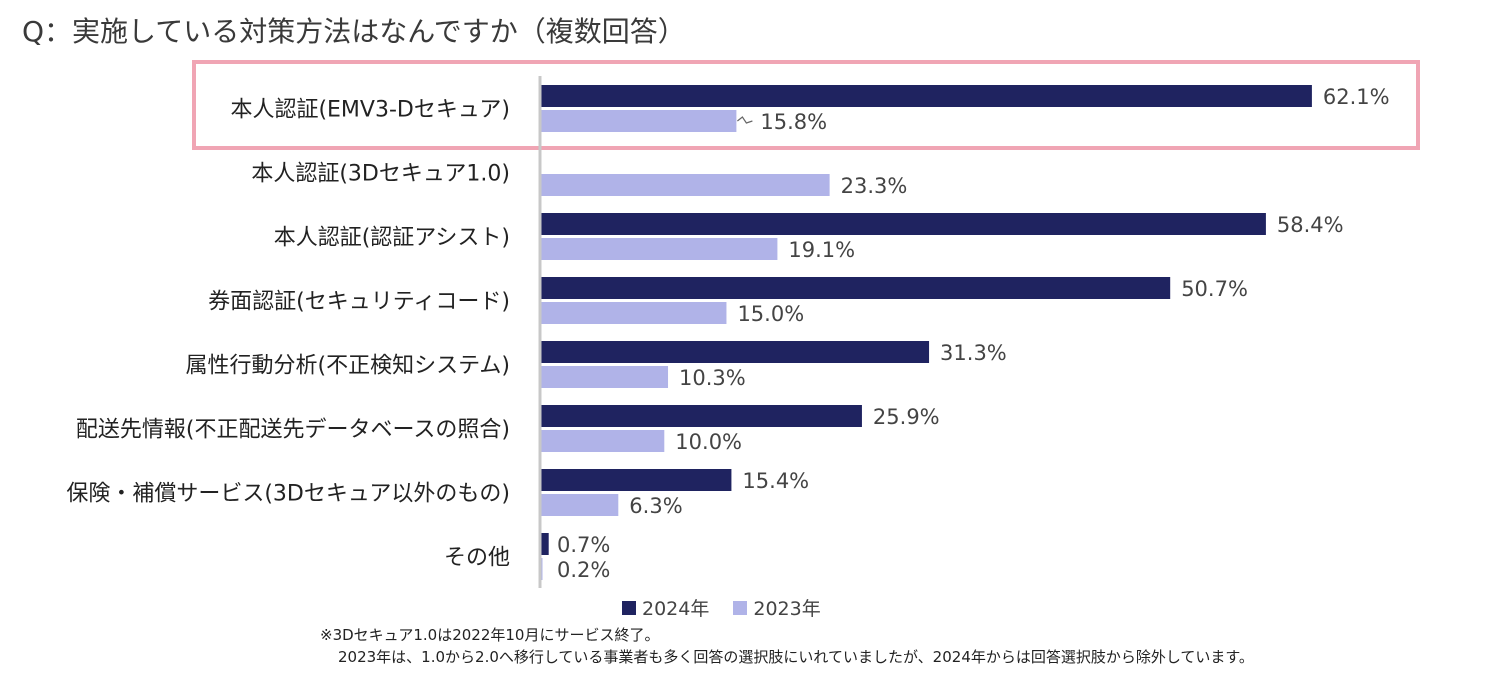 The image size is (1500, 678). I want to click on category-label: 本人認証(EMV3-Dセキュア), so click(370, 110).